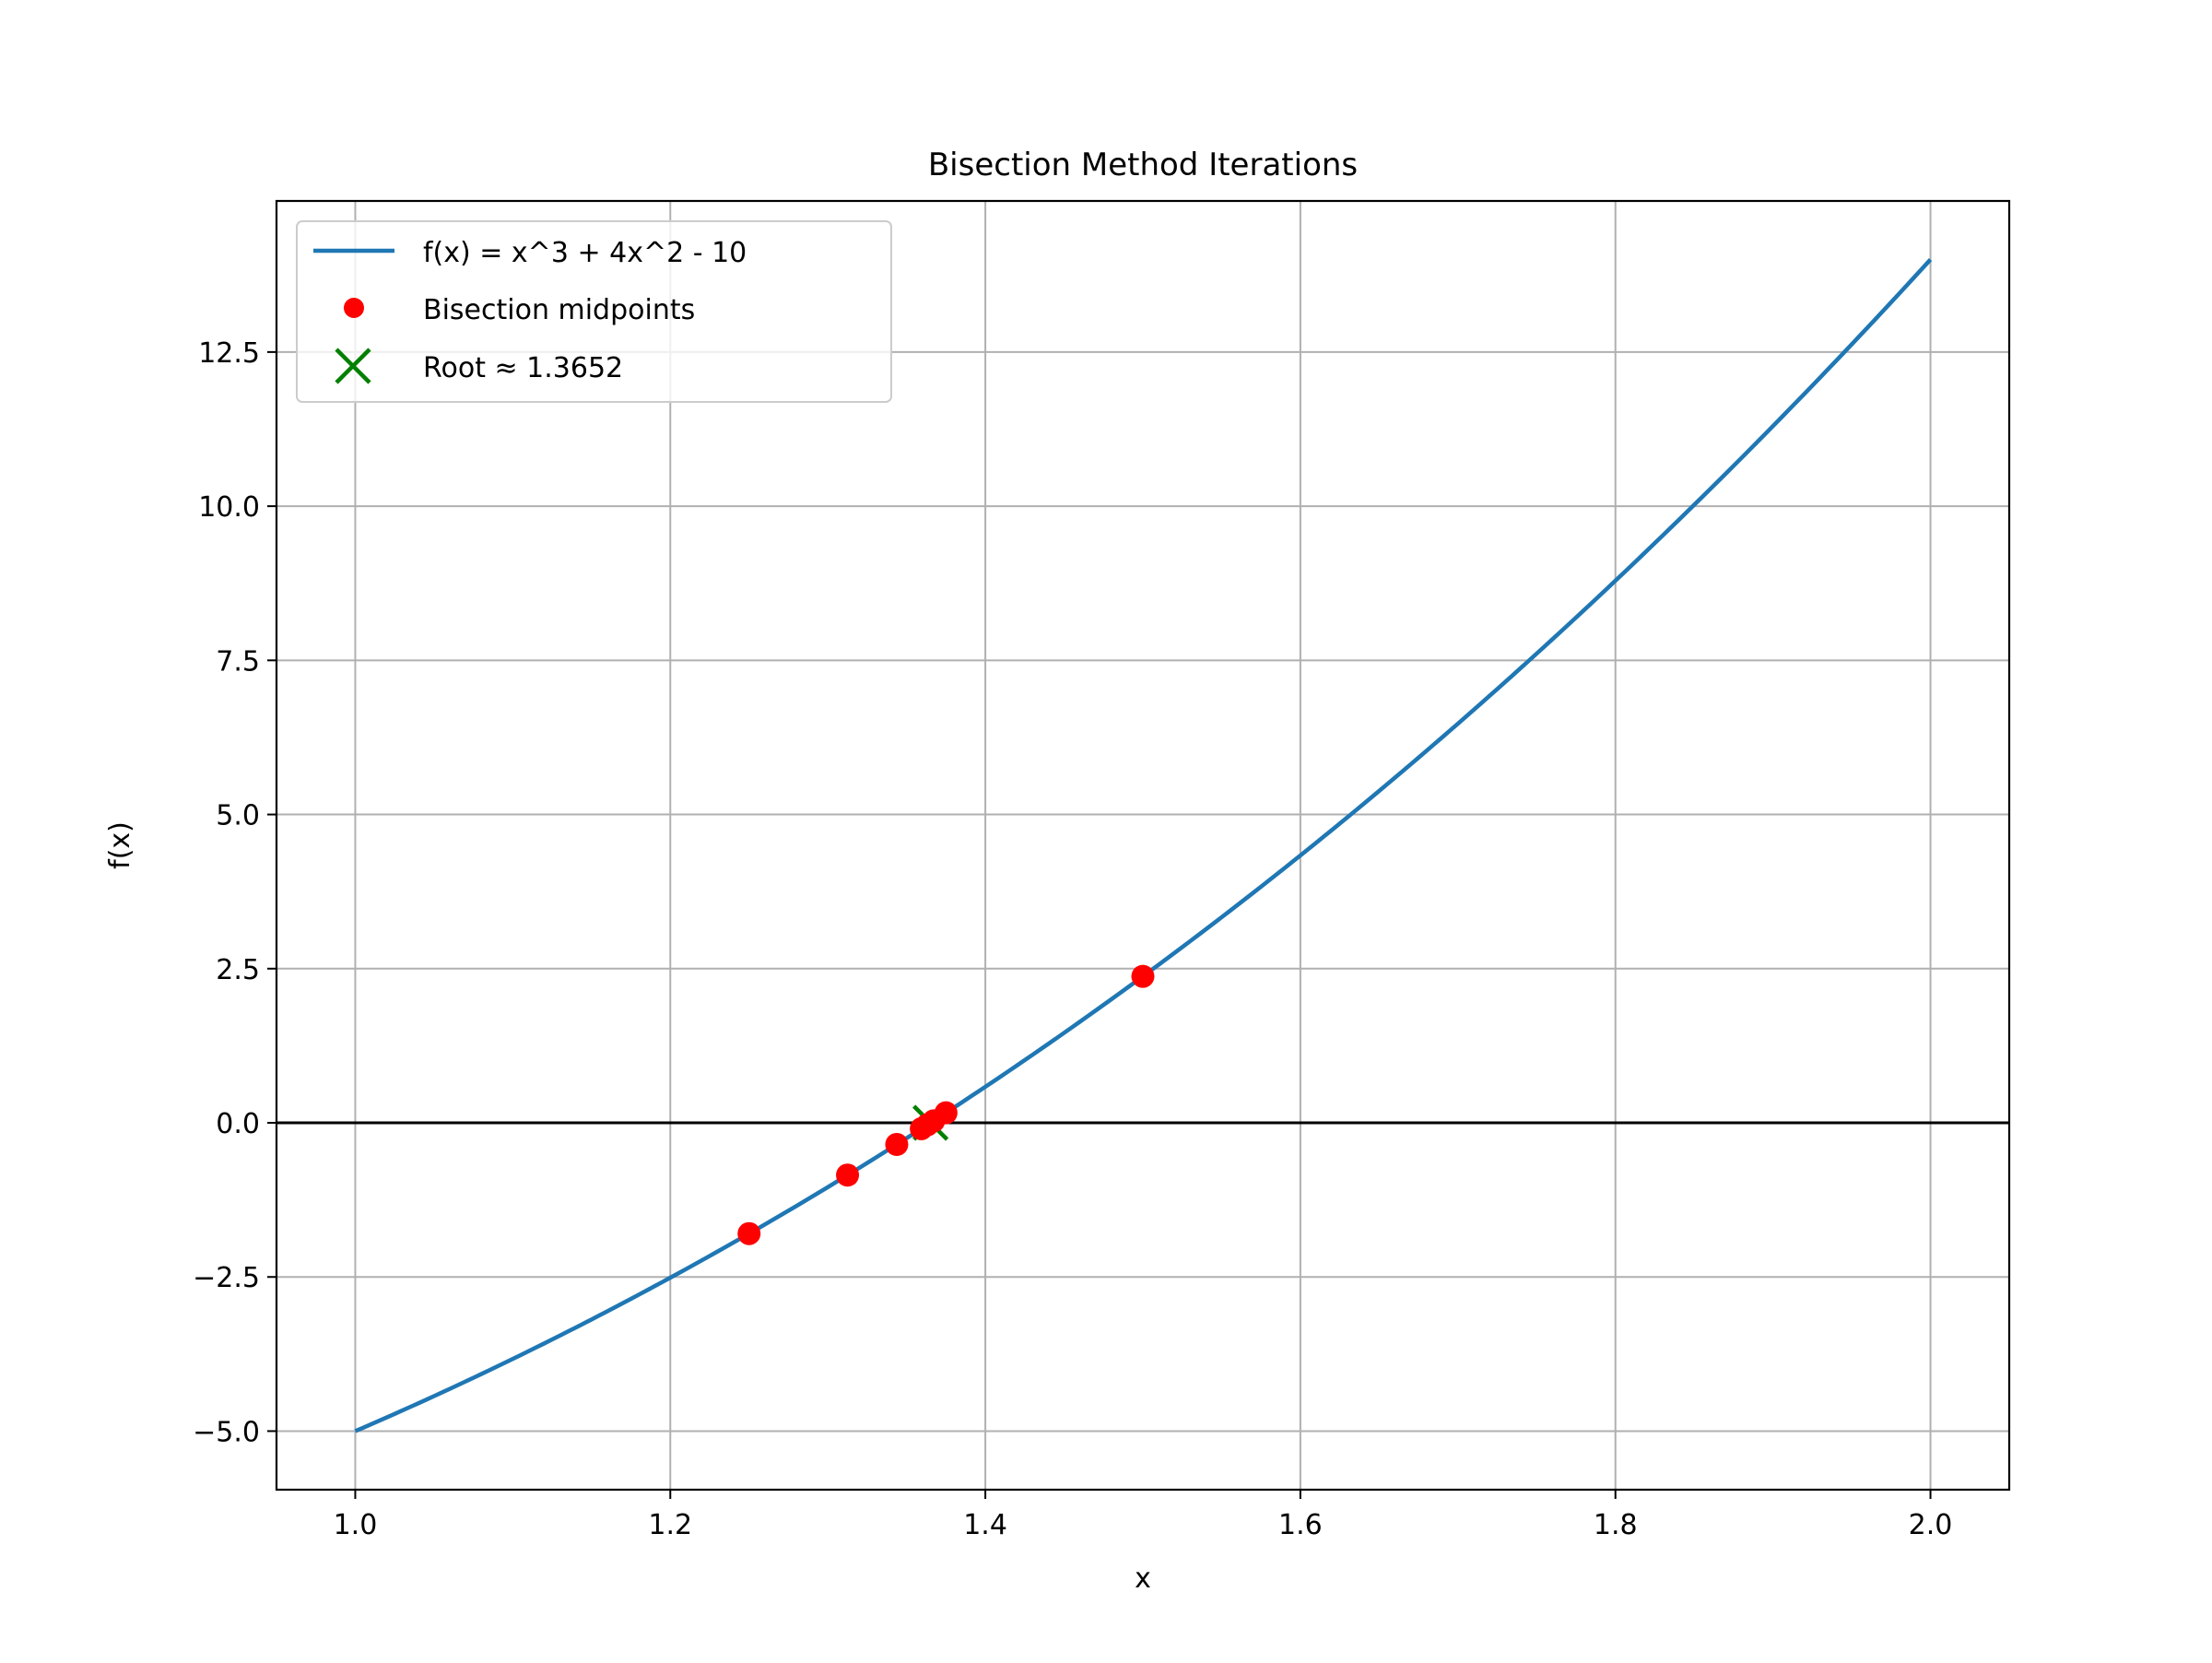  Describe the element at coordinates (238, 661) in the screenshot. I see `y-tick-label: 7.5` at that location.